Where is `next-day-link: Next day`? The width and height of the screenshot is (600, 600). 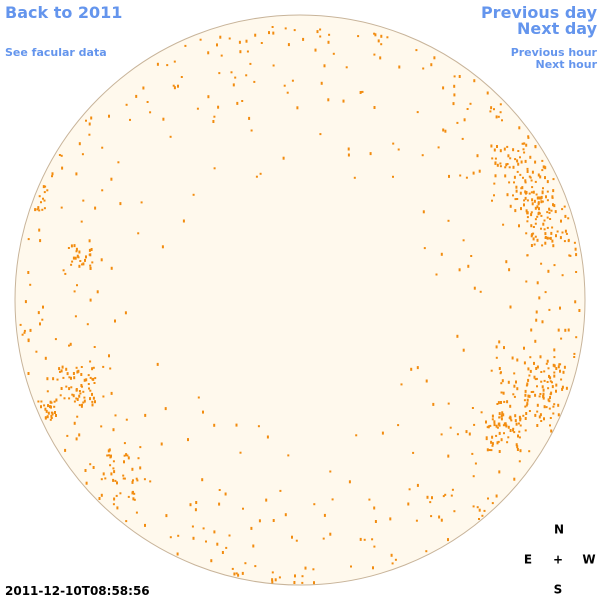
next-day-link: Next day is located at coordinates (557, 28).